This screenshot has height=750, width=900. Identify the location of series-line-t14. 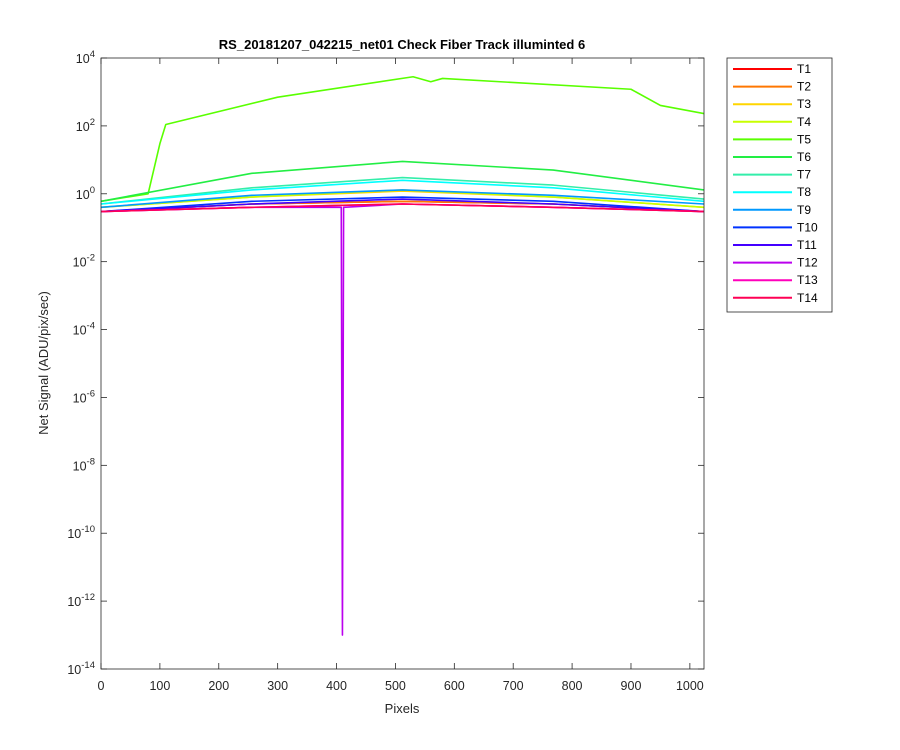
(402, 208).